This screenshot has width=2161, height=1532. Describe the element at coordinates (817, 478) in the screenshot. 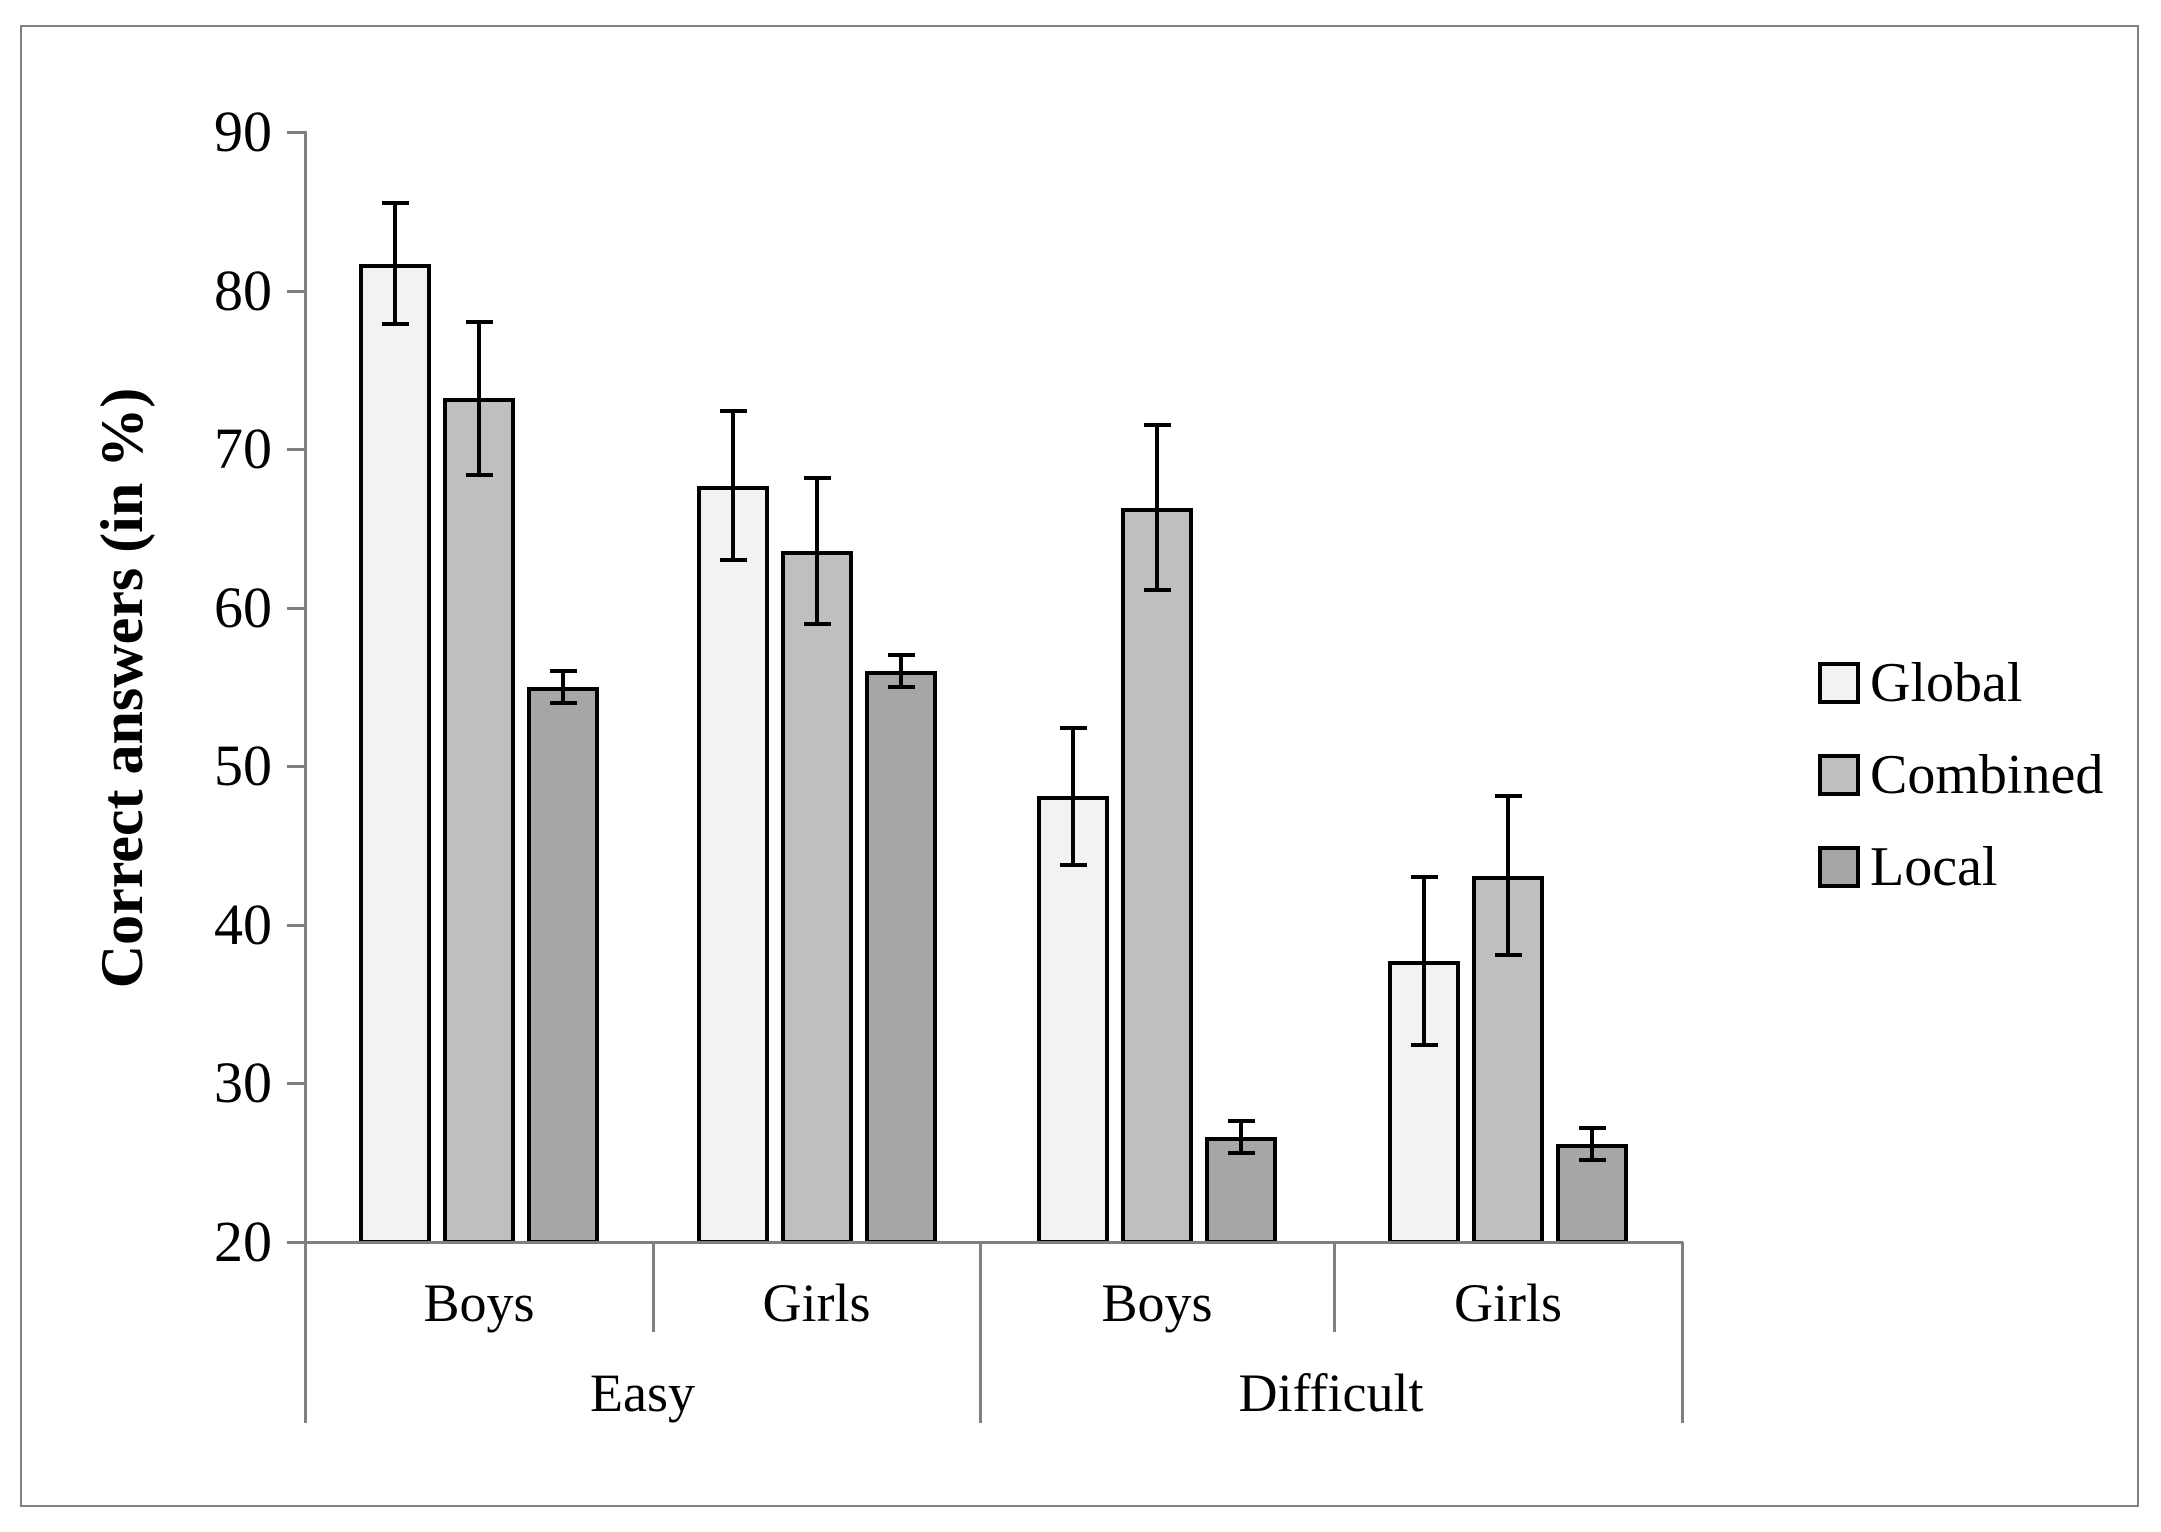

I see `error-bar-combined-easy-girls-top-cap` at that location.